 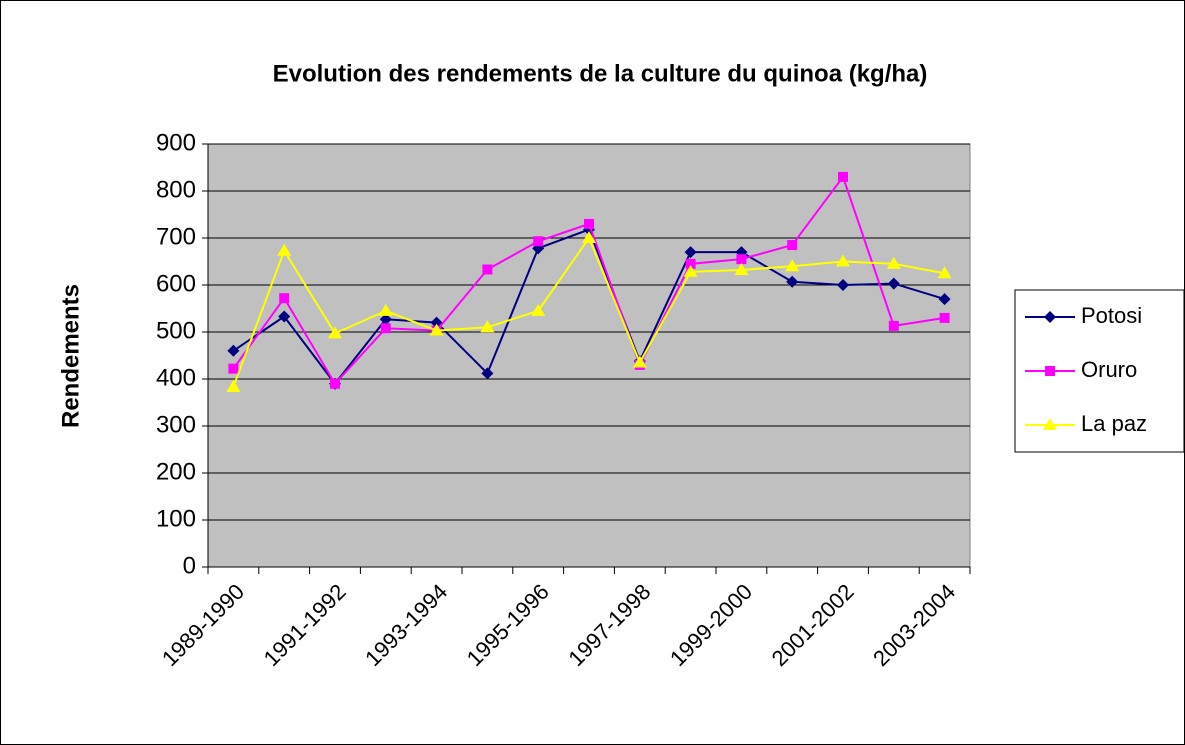 I want to click on legend-label: La paz, so click(x=1114, y=423).